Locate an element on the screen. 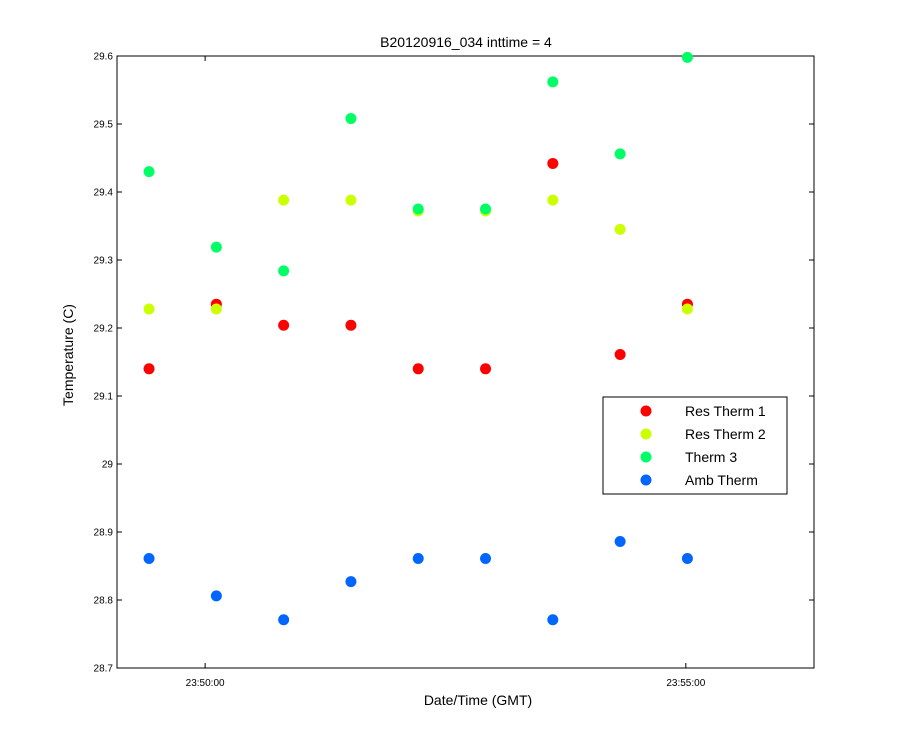 Image resolution: width=900 pixels, height=750 pixels. x-tick-label: 23:50:00 is located at coordinates (205, 683).